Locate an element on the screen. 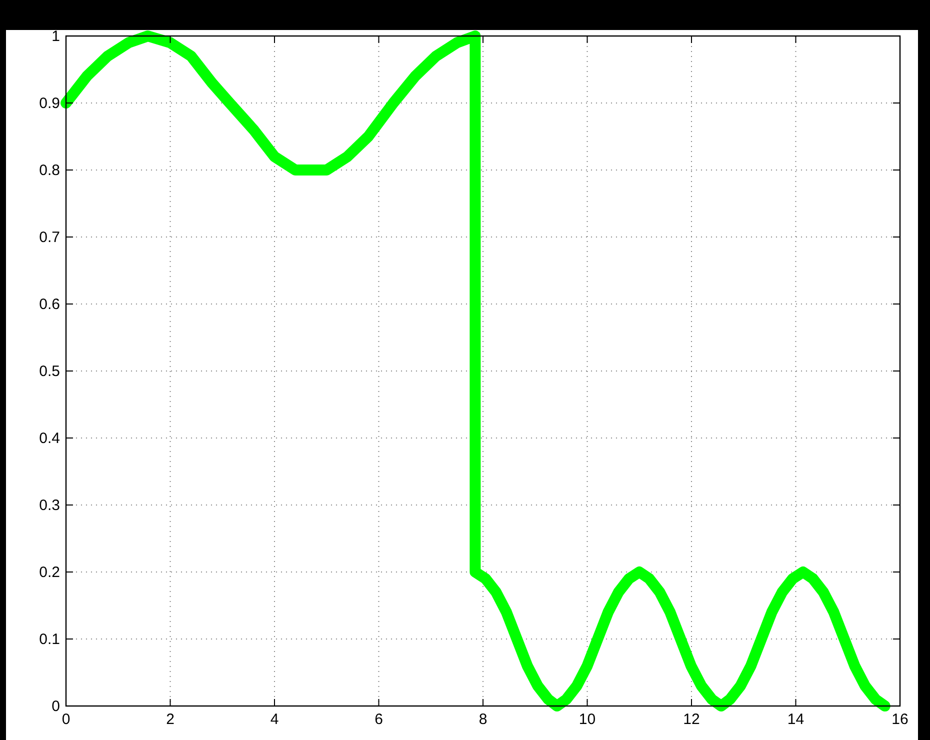 The height and width of the screenshot is (740, 930). x-tick-label: 8 is located at coordinates (483, 719).